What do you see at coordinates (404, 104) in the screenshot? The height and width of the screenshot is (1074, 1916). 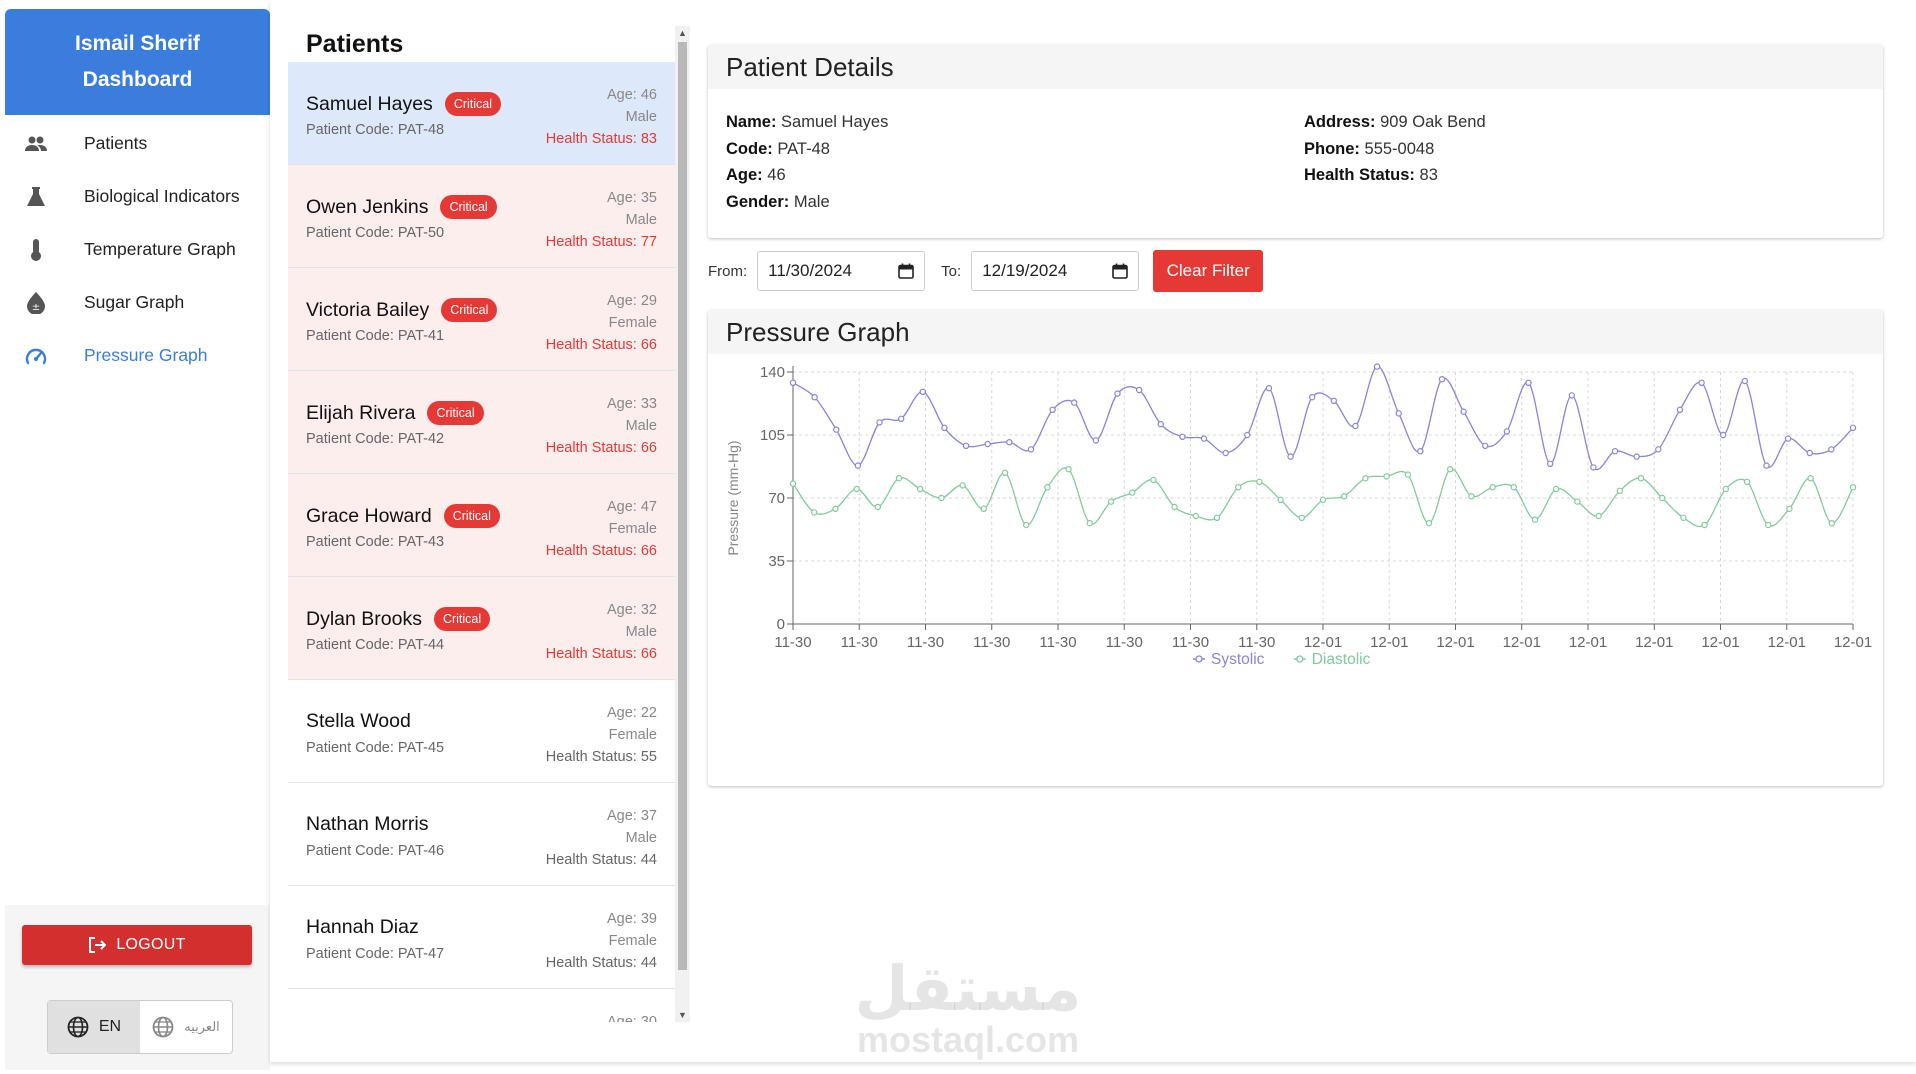 I see `patient-name: Samuel Hayes Critical` at bounding box center [404, 104].